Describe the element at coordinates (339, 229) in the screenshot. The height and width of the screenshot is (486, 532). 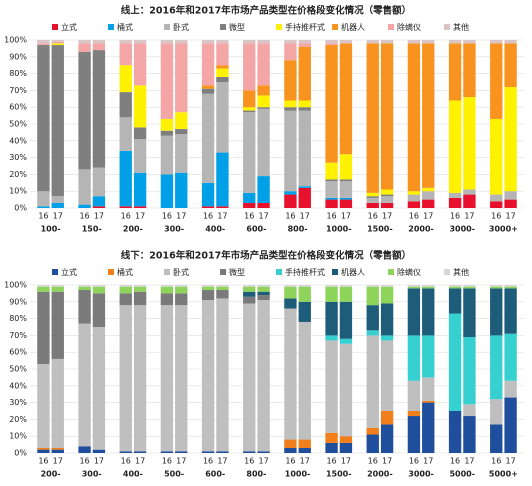
I see `group-label: 1000-` at that location.